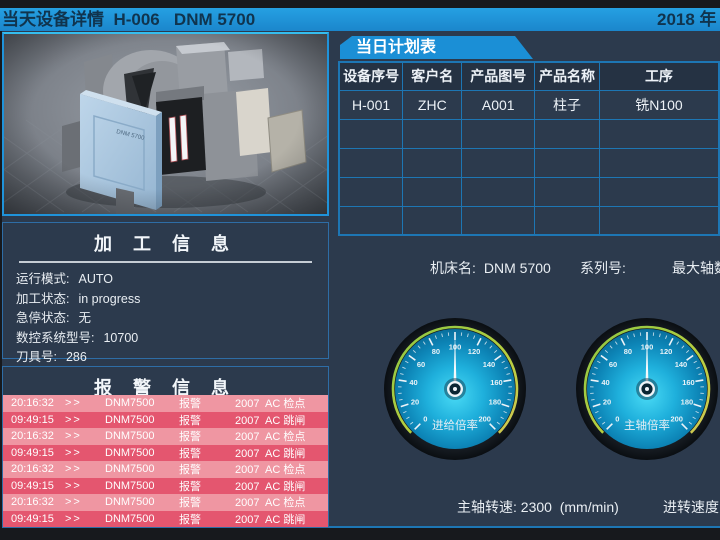  Describe the element at coordinates (453, 268) in the screenshot. I see `machine-name-label: 机床名:` at that location.